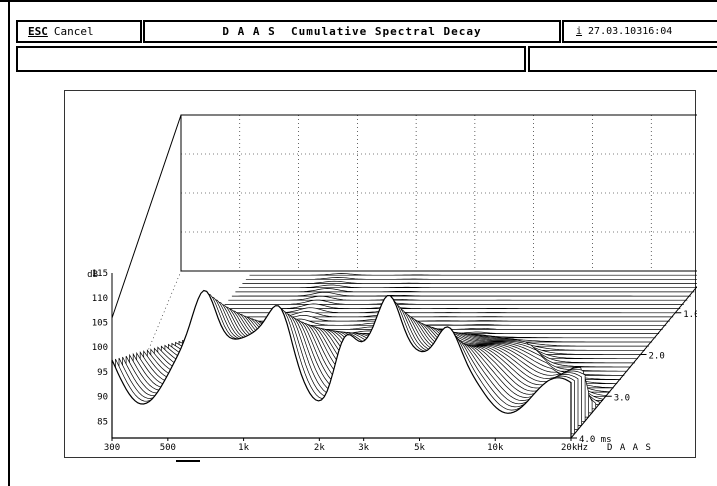 This screenshot has width=717, height=486. I want to click on left-border, so click(9, 243).